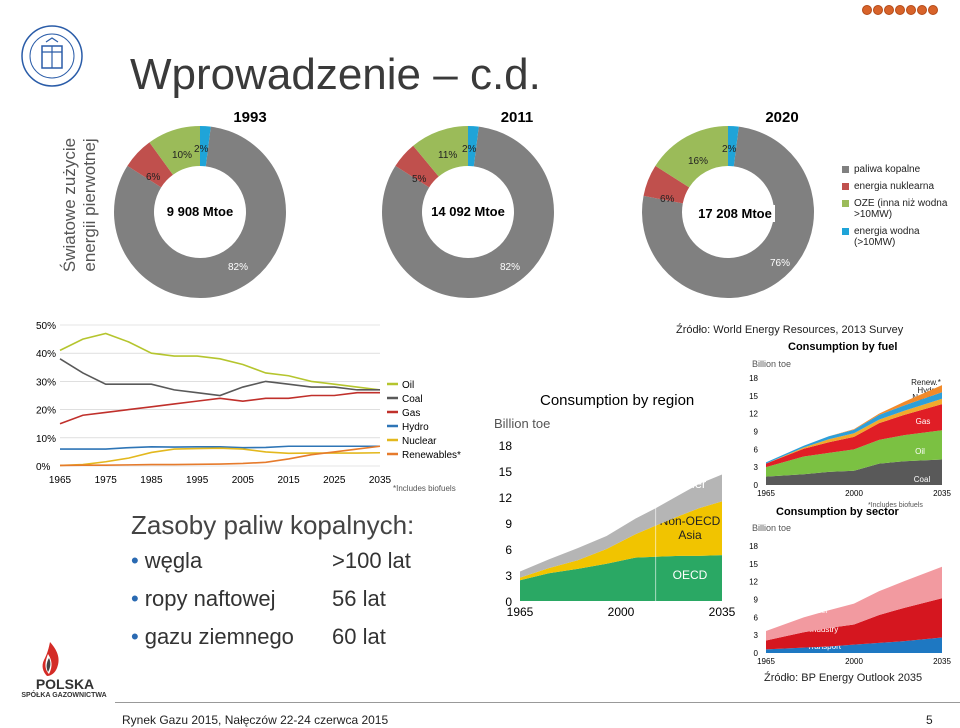 The width and height of the screenshot is (960, 728). Describe the element at coordinates (411, 413) in the screenshot. I see `legend-label: Gas` at that location.